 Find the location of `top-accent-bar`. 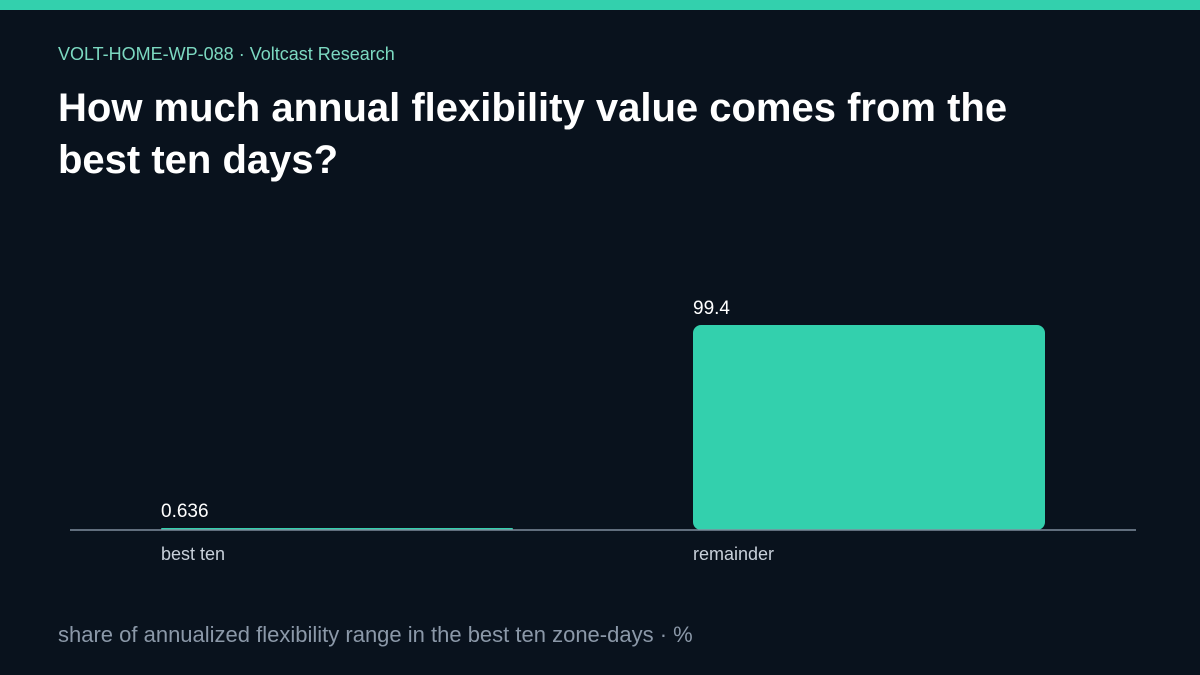

top-accent-bar is located at coordinates (600, 5).